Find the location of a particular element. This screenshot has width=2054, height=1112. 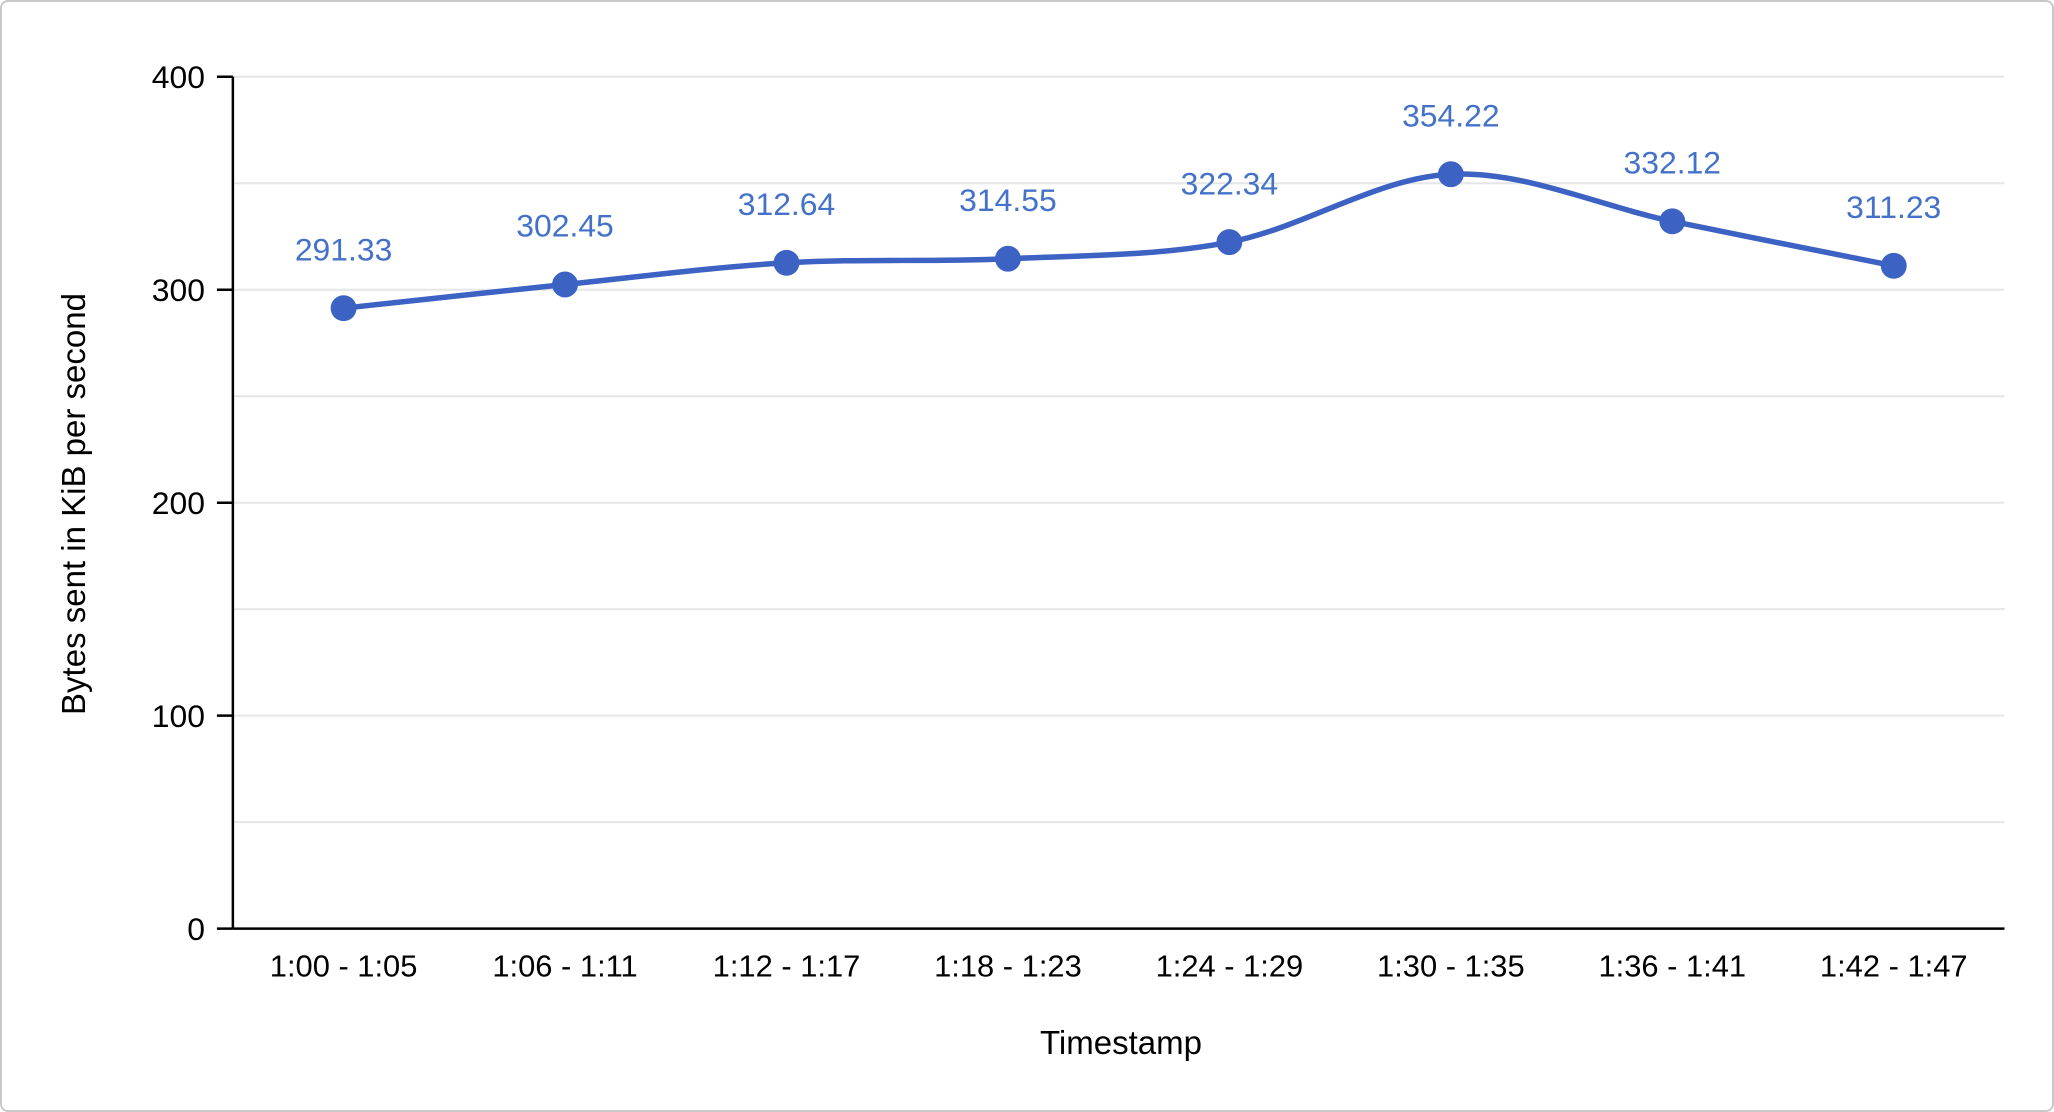

x-tick-label: 1:00 - 1:05 is located at coordinates (344, 965).